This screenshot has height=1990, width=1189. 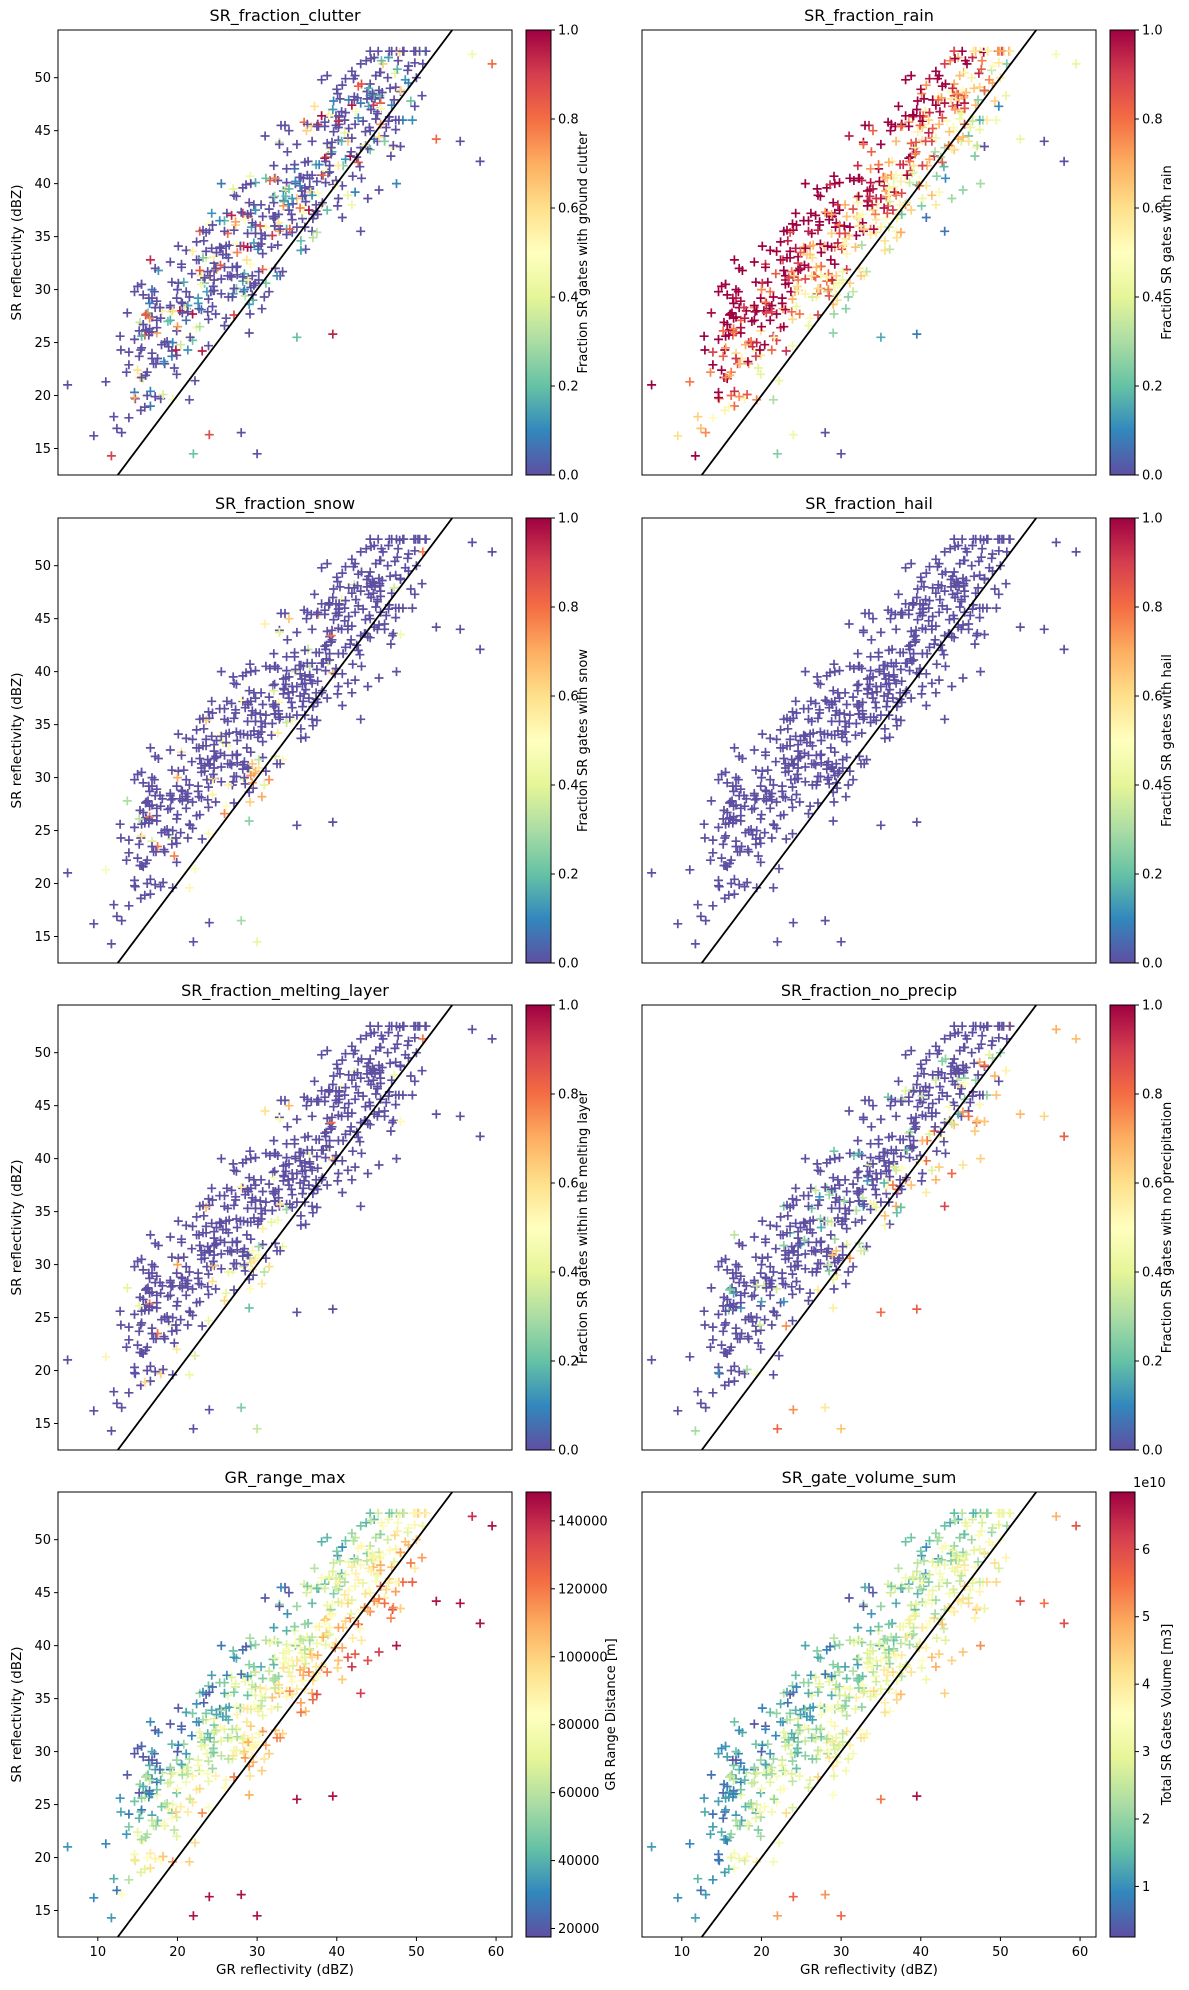 What do you see at coordinates (1152, 875) in the screenshot?
I see `colorbar-tick-label: 0.2` at bounding box center [1152, 875].